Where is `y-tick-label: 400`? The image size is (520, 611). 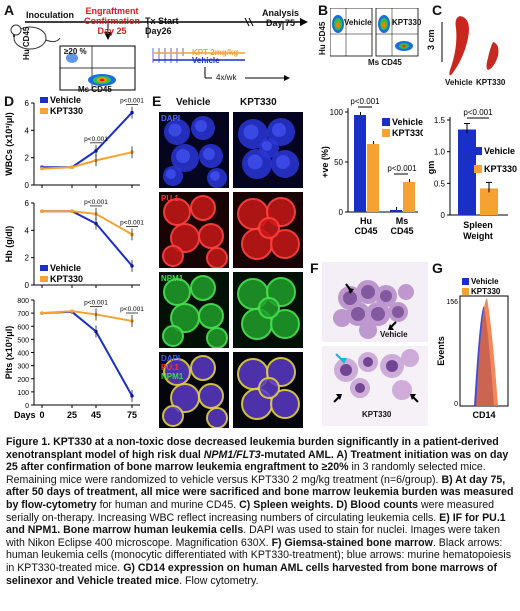 y-tick-label: 400 is located at coordinates (23, 354).